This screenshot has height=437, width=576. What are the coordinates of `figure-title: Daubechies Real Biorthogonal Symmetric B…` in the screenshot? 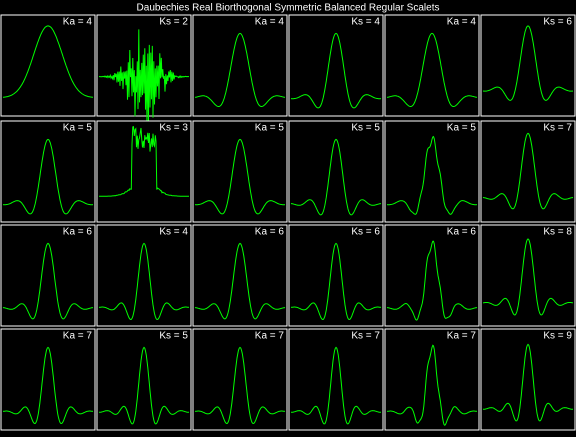 It's located at (288, 8).